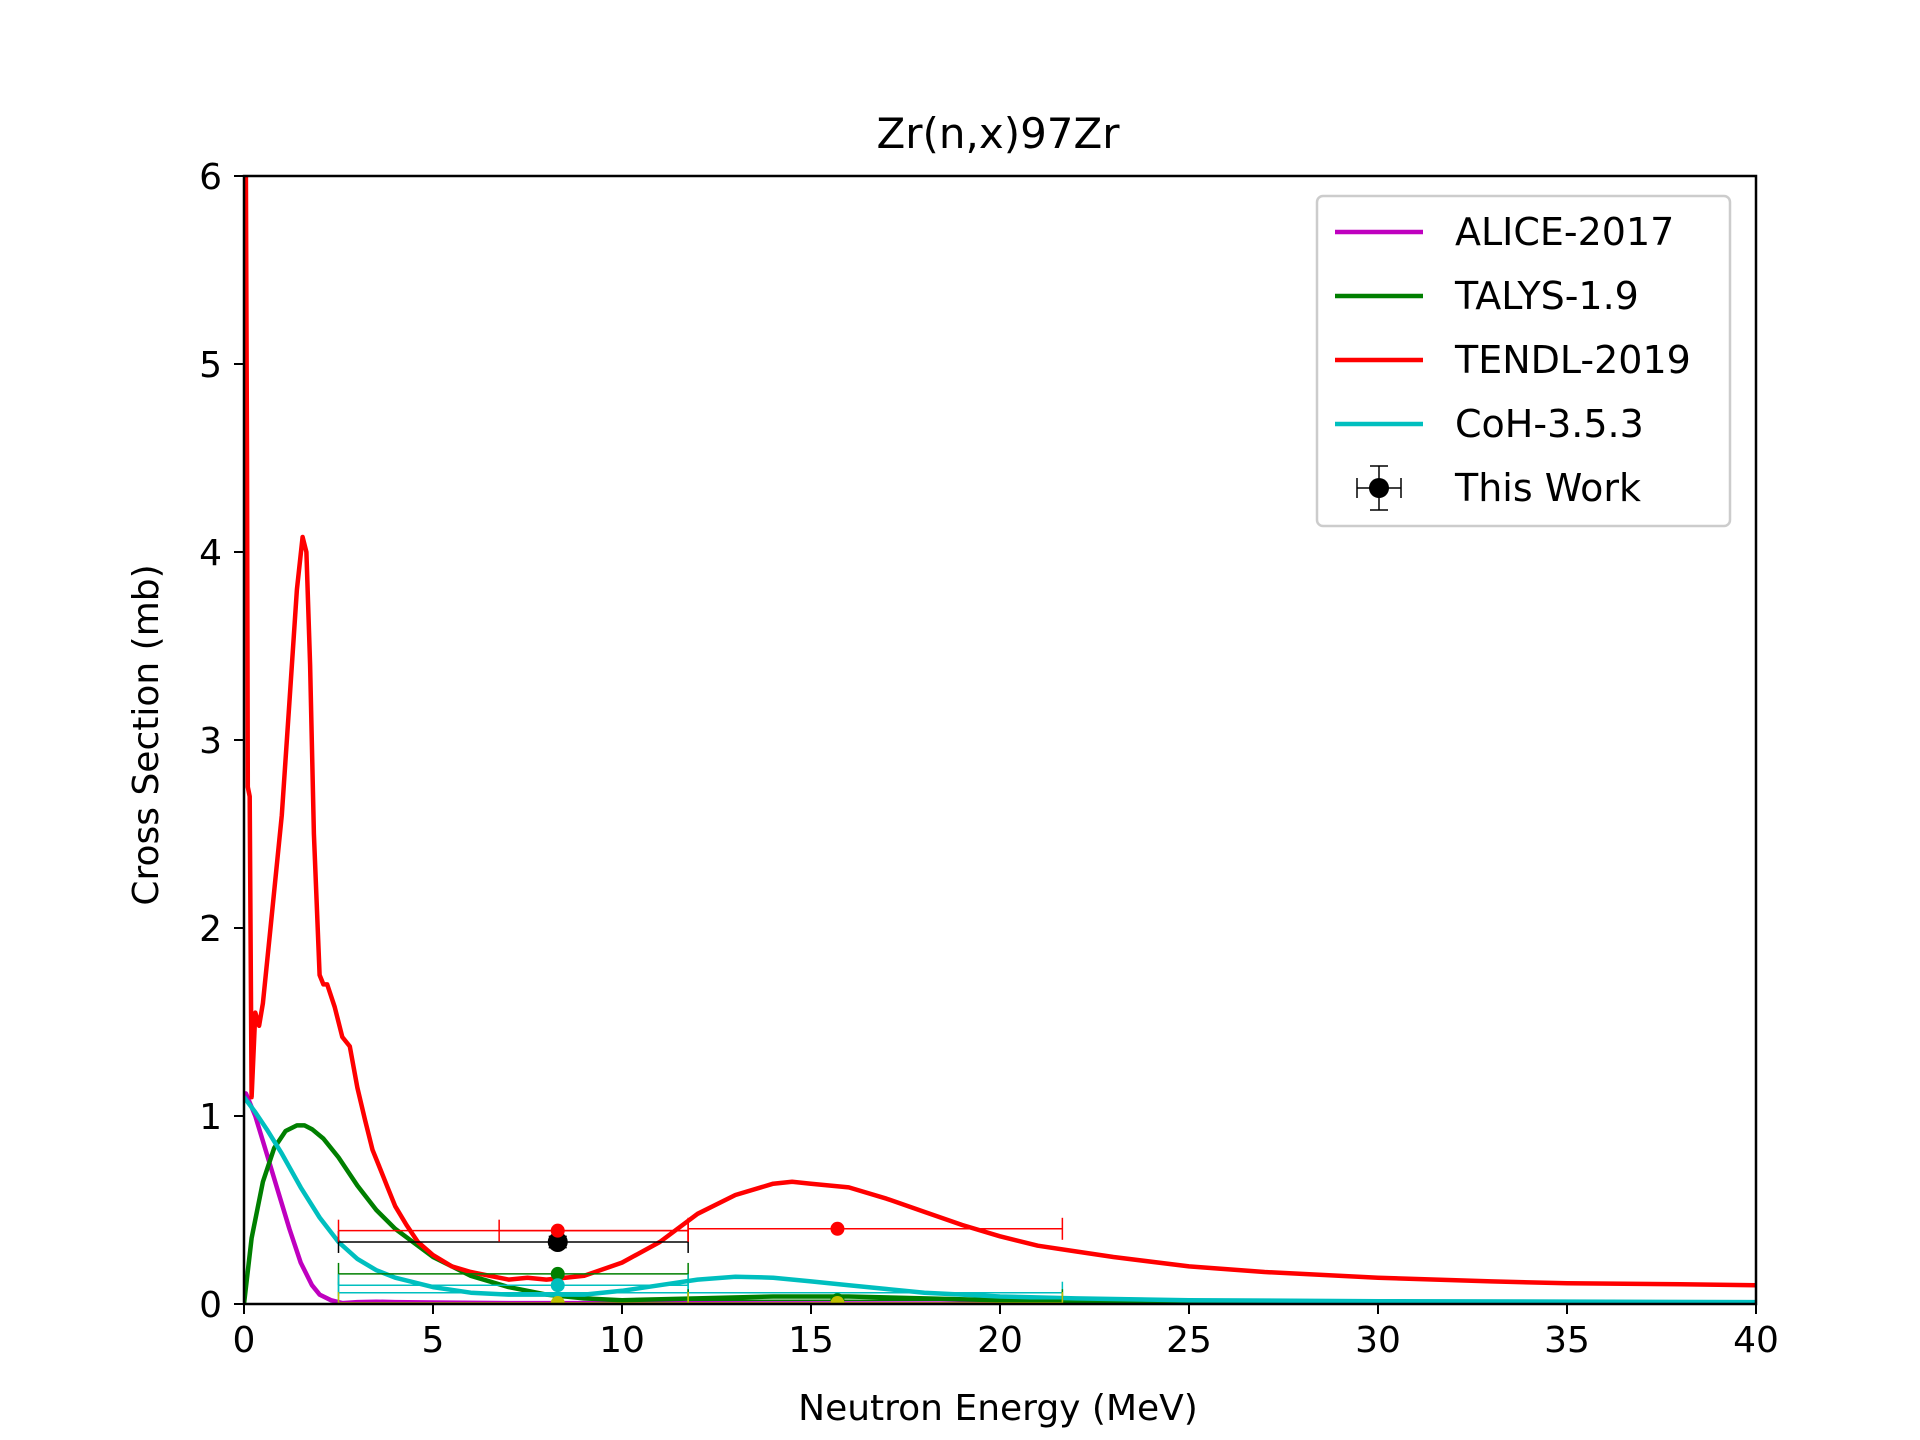  Describe the element at coordinates (875, 1228) in the screenshot. I see `errorbar-tendl-2019` at that location.